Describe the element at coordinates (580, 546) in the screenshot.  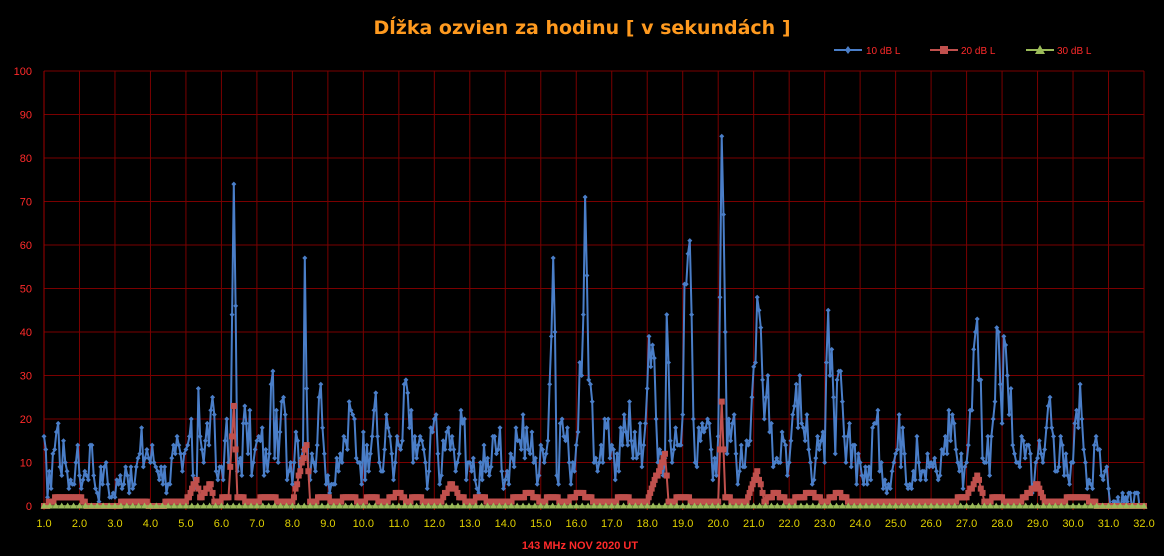
I see `x-axis-label: 143 MHz NOV 2020 UT` at that location.